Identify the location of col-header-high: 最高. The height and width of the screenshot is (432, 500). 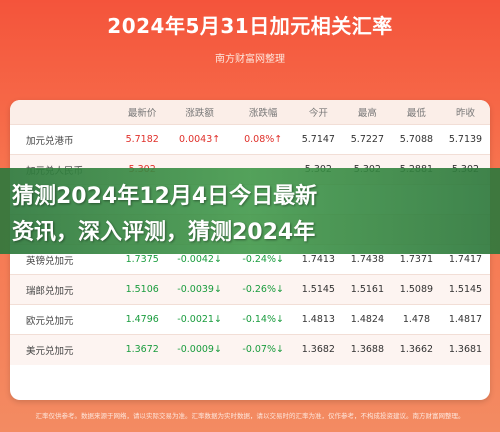
(367, 112).